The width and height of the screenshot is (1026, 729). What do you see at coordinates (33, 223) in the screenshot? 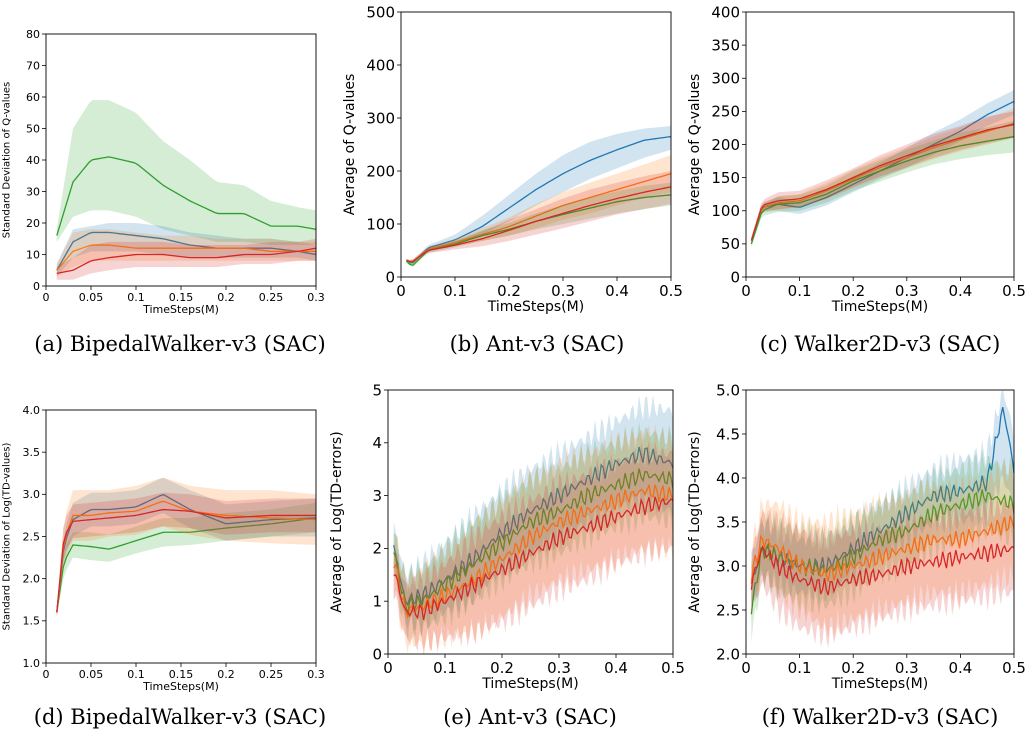
I see `chart-a-ytick-label-2: 20` at bounding box center [33, 223].